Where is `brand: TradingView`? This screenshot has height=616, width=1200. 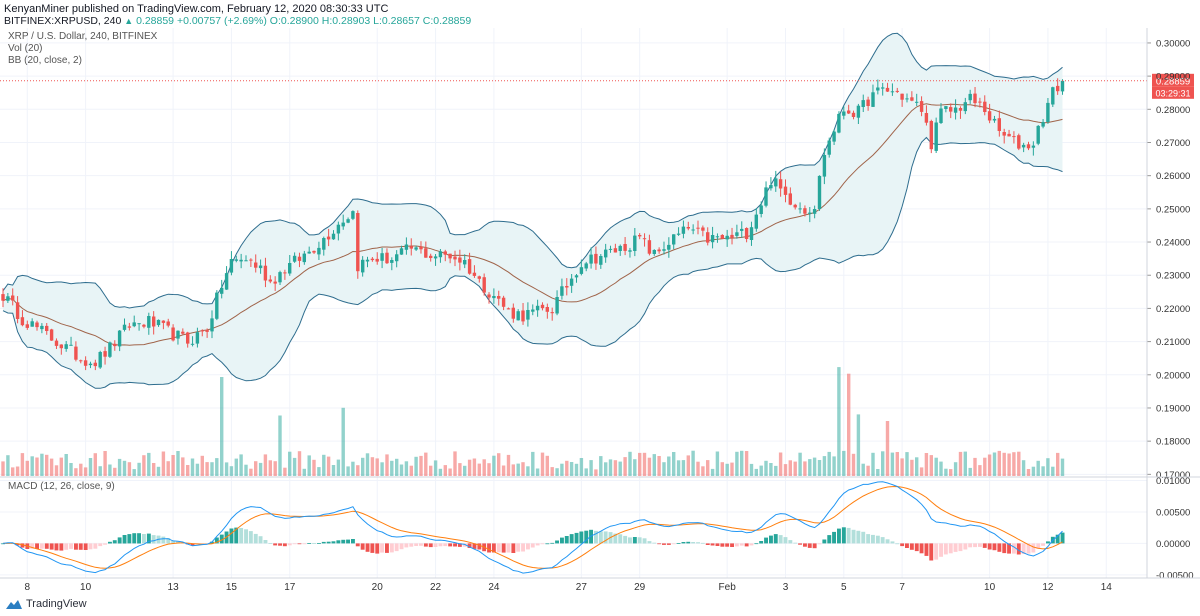
brand: TradingView is located at coordinates (46, 604).